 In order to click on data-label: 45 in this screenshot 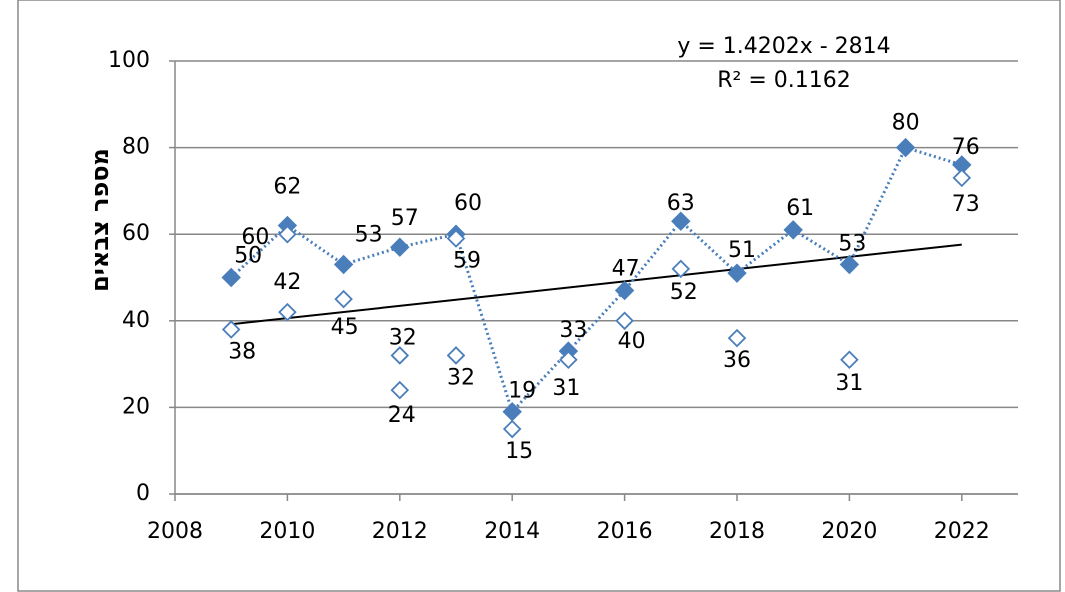, I will do `click(345, 327)`.